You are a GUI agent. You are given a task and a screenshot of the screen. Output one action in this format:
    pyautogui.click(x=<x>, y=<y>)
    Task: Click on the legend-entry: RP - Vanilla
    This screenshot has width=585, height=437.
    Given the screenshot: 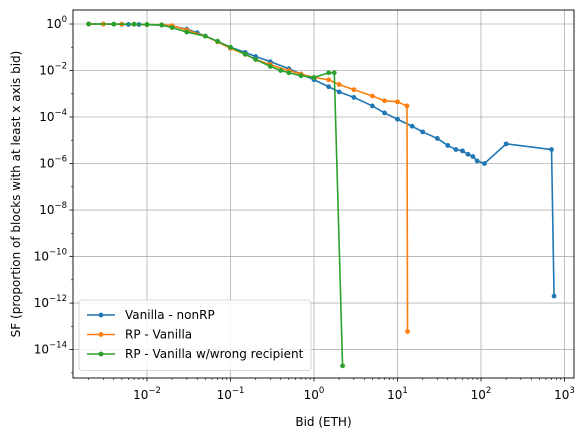 What is the action you would take?
    pyautogui.click(x=139, y=335)
    